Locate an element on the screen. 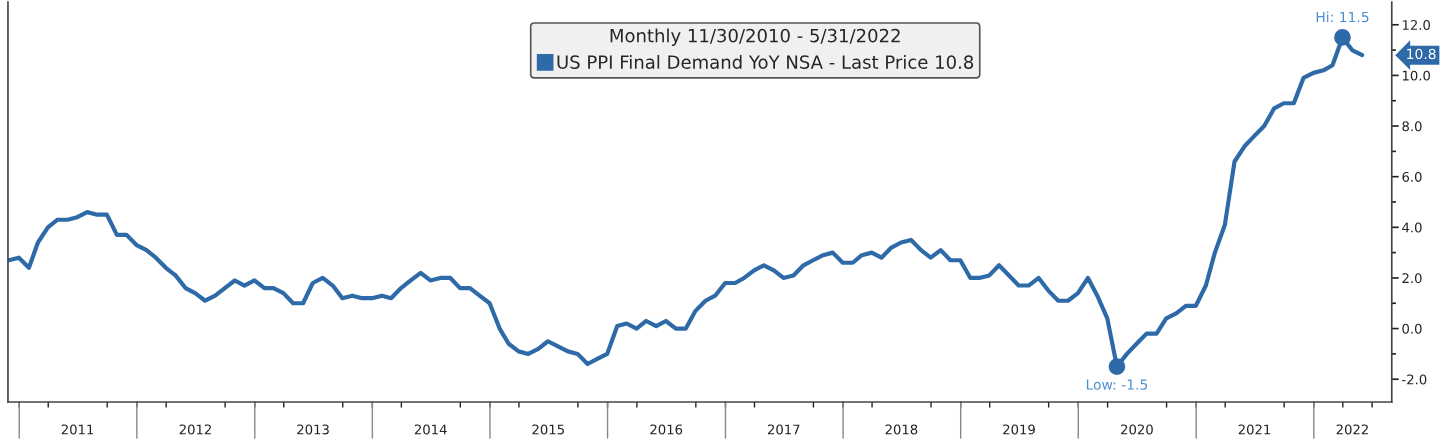 The image size is (1449, 442). y-tick-label: 8.0 is located at coordinates (1412, 126).